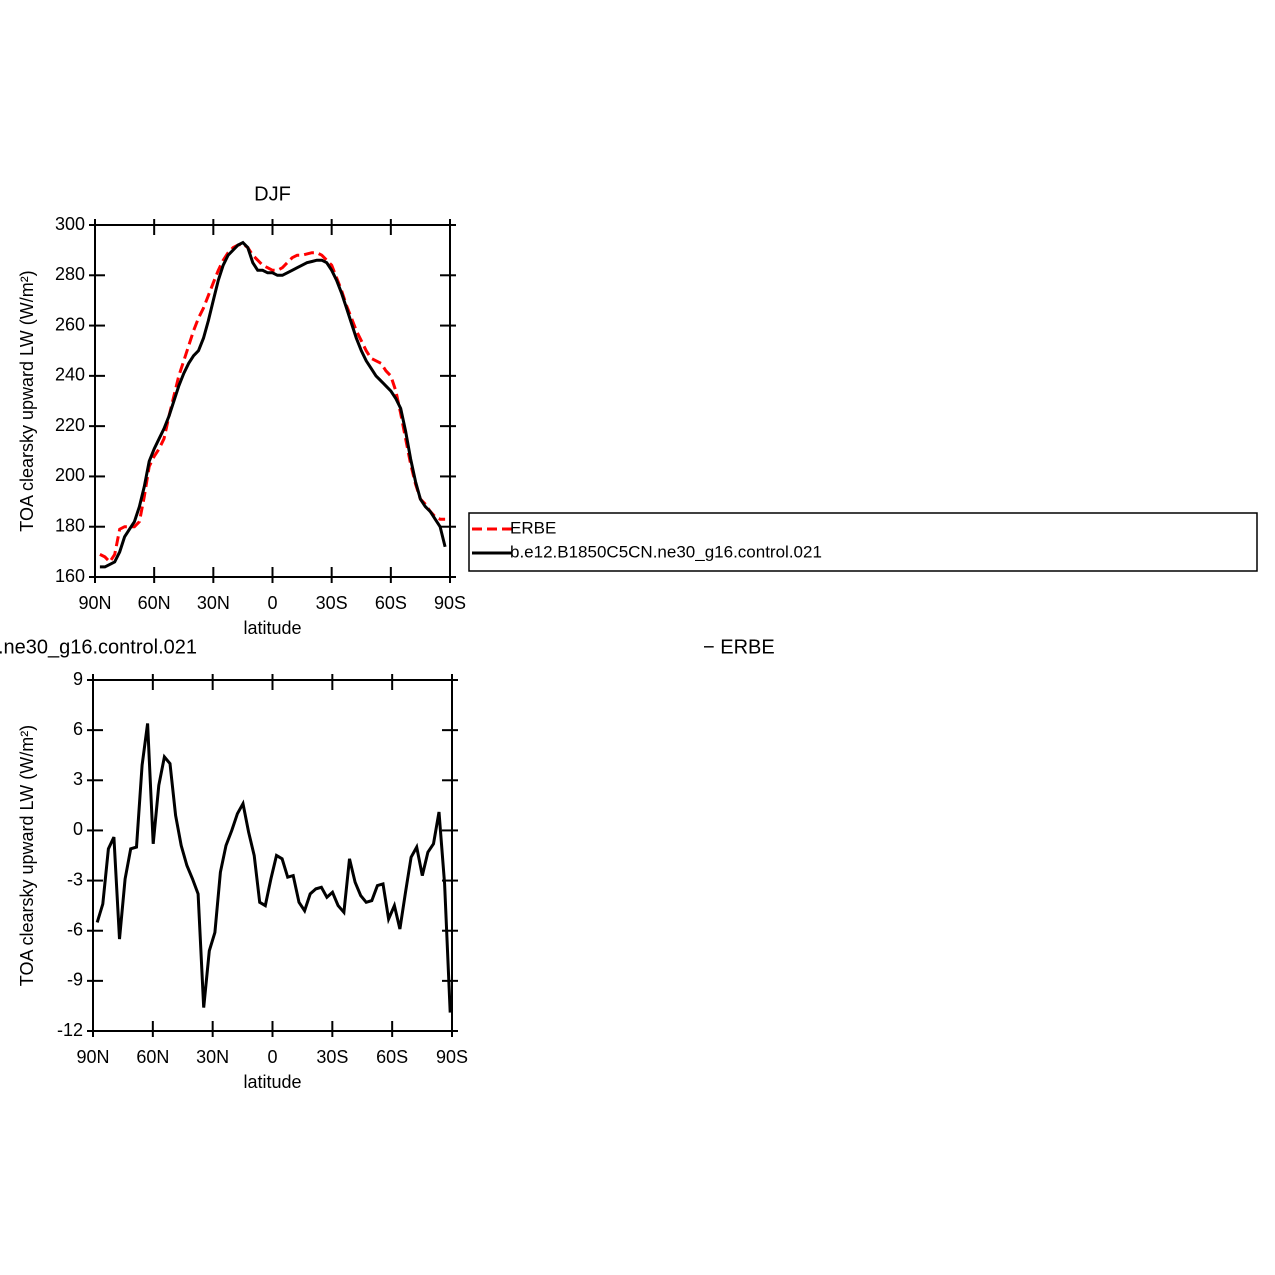 Image resolution: width=1275 pixels, height=1275 pixels. I want to click on right-string: − ERBE, so click(739, 647).